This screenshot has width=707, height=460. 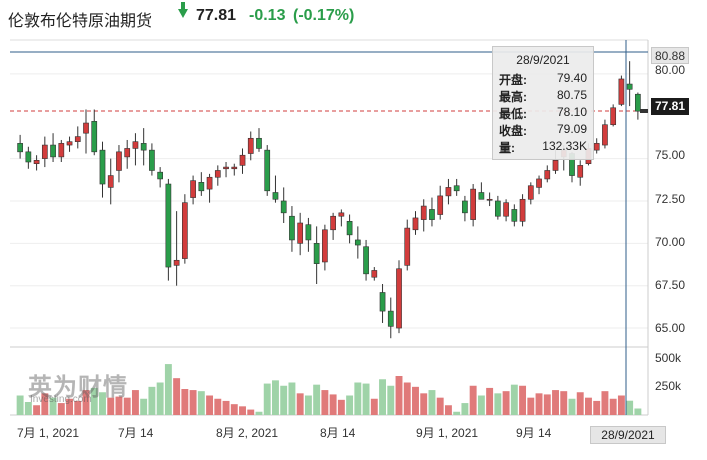 I want to click on price-change: -0.13, so click(x=267, y=15).